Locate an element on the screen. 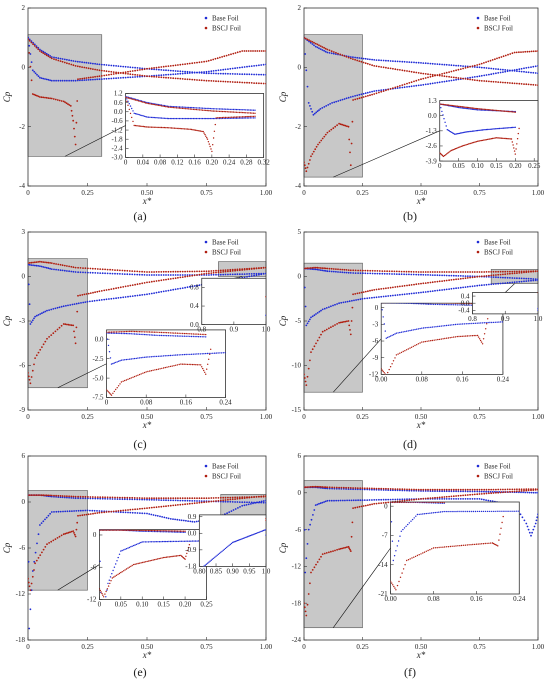  panel-c-inset-a-ytick-label: -5.0 is located at coordinates (98, 378).